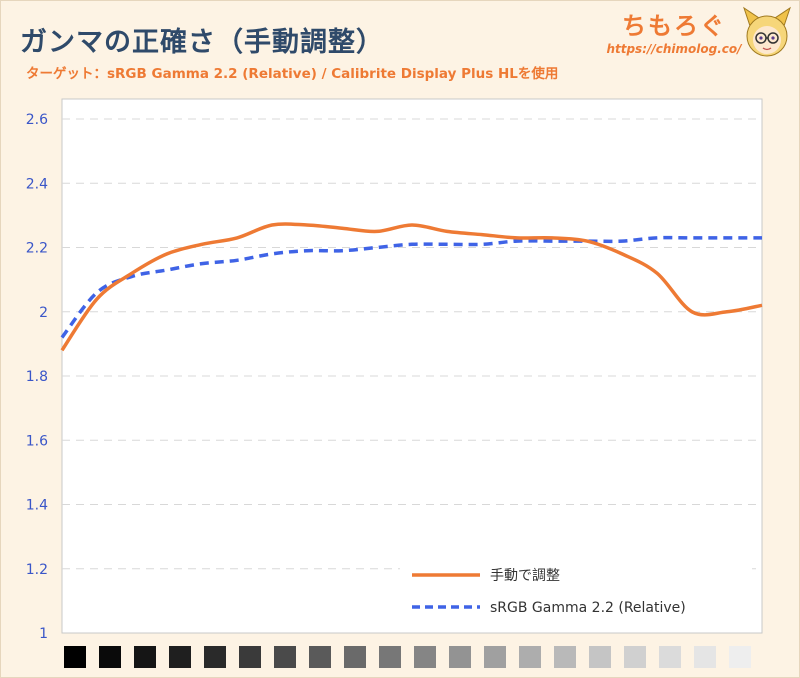 The height and width of the screenshot is (678, 800). What do you see at coordinates (43, 313) in the screenshot?
I see `y-tick-label: 2` at bounding box center [43, 313].